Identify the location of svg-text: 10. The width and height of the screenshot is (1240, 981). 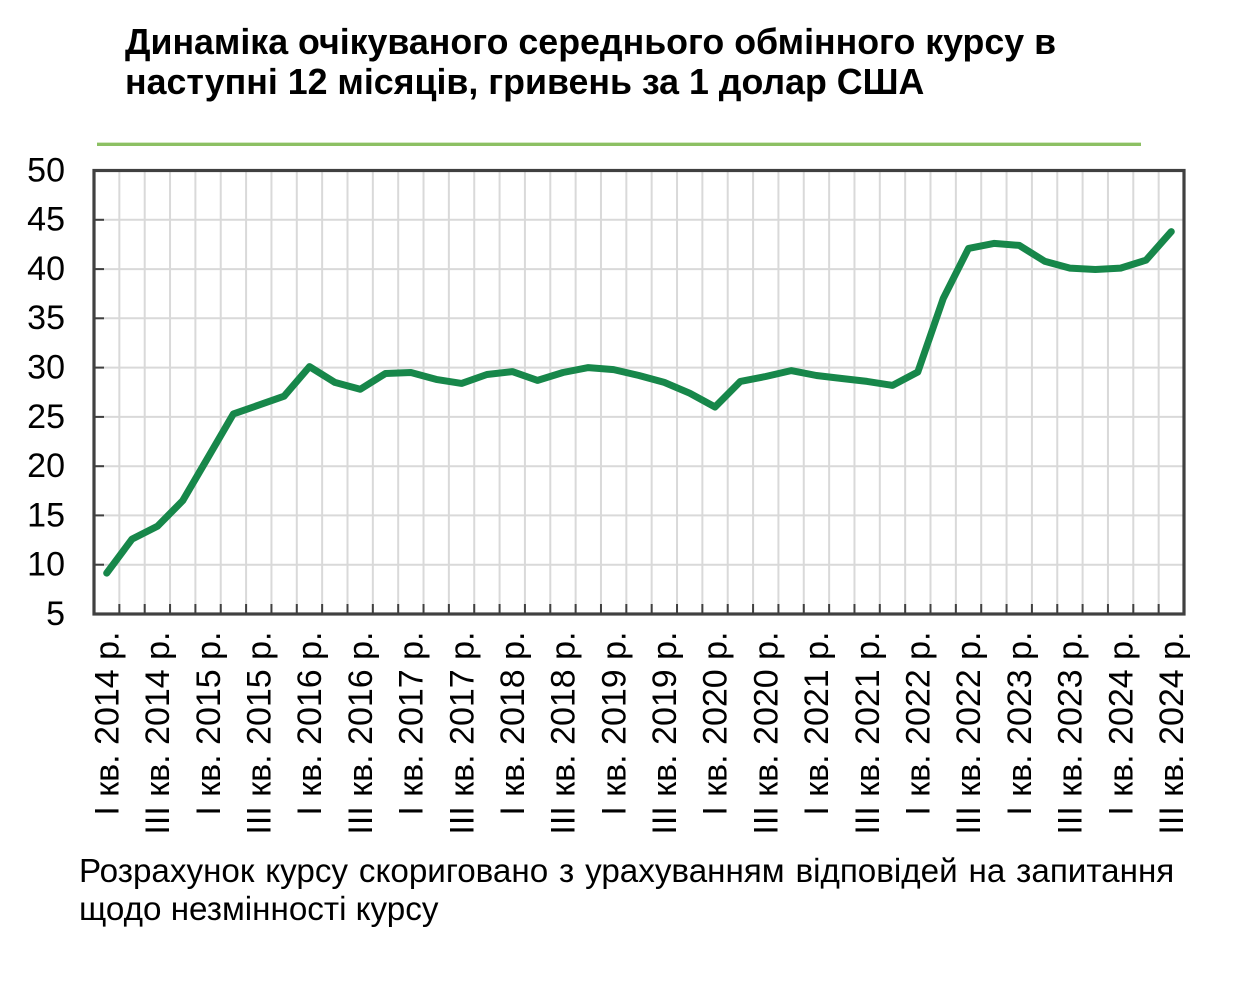
(46, 565).